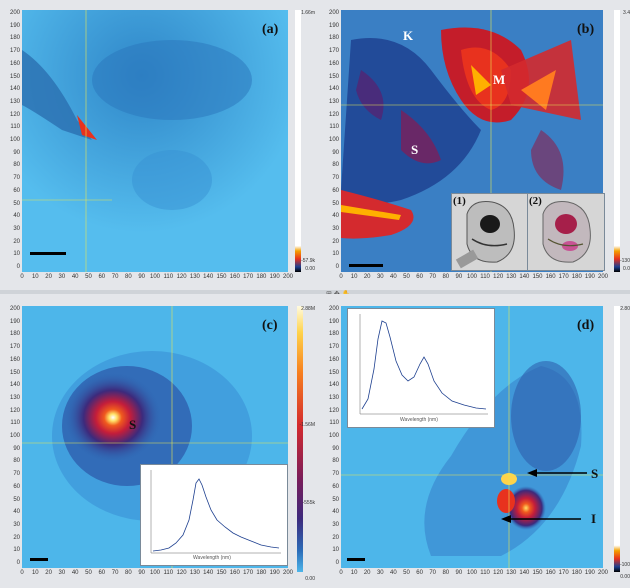 The width and height of the screenshot is (630, 588). Describe the element at coordinates (415, 149) in the screenshot. I see `marker-s: S` at that location.